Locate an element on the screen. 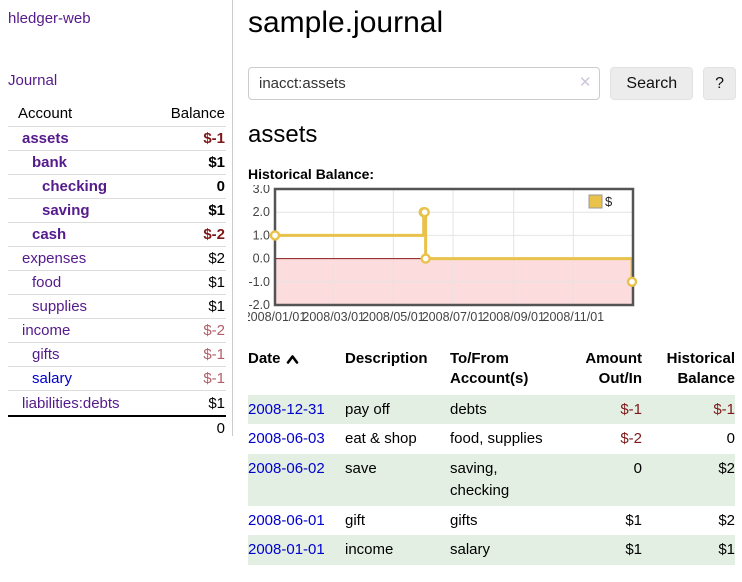 The image size is (742, 582). search-form: ✕ Search ? is located at coordinates (492, 83).